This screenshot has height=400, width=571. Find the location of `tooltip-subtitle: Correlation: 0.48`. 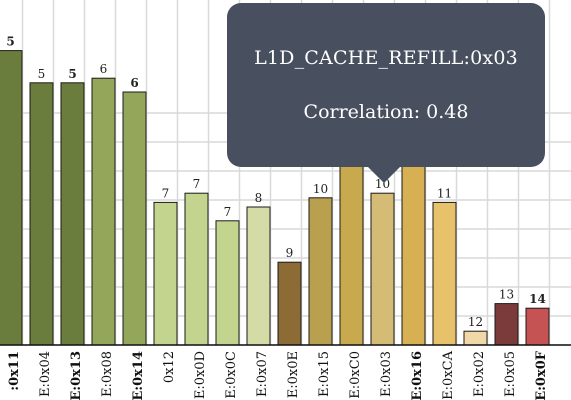

tooltip-subtitle: Correlation: 0.48 is located at coordinates (386, 112).